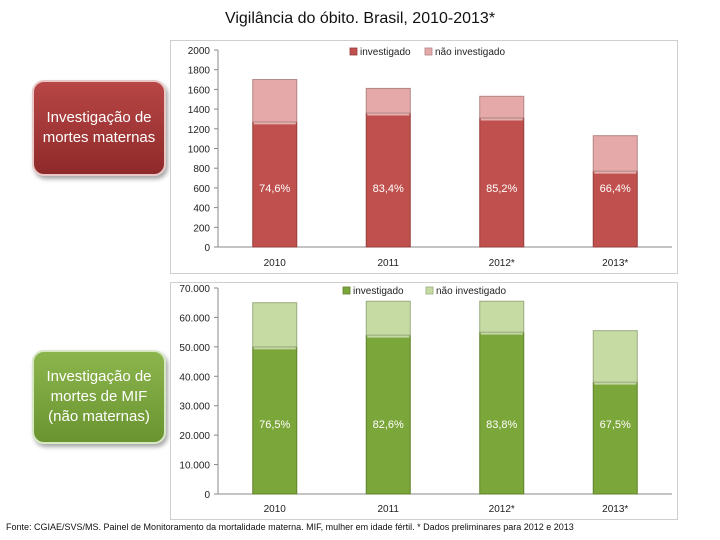 This screenshot has width=720, height=540. Describe the element at coordinates (194, 436) in the screenshot. I see `mif-y-tick-label: 20.000` at that location.